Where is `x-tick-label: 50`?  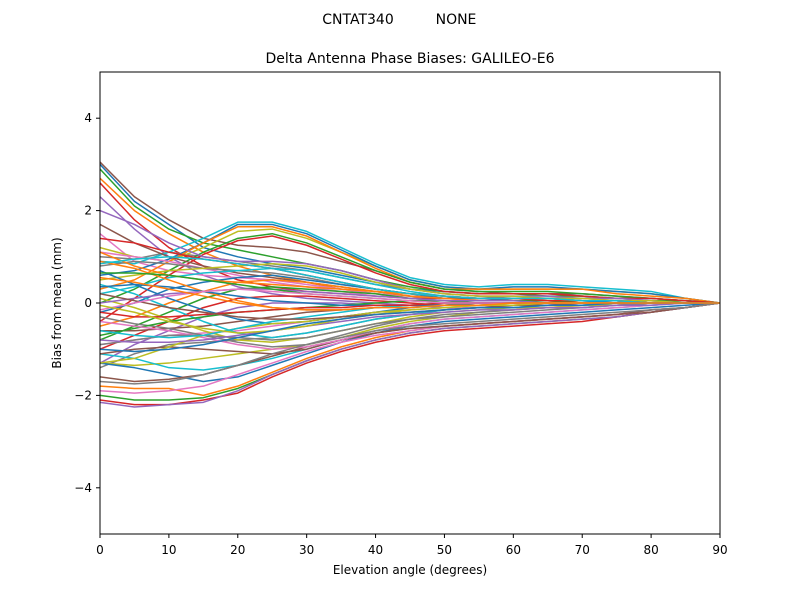
x-tick-label: 50 is located at coordinates (444, 550).